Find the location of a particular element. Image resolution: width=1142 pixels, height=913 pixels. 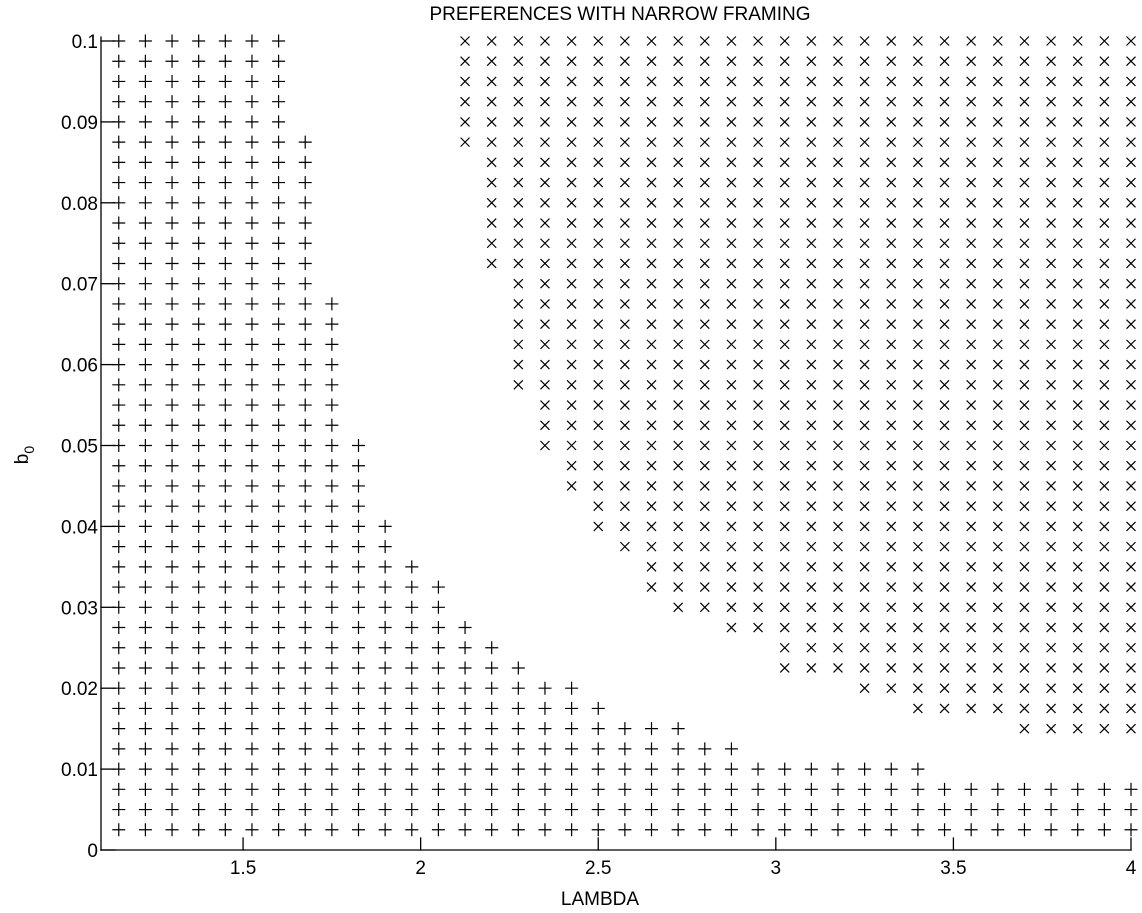

x-axis: 1.5 2 2.5 3 3.5 4 is located at coordinates (683, 858).